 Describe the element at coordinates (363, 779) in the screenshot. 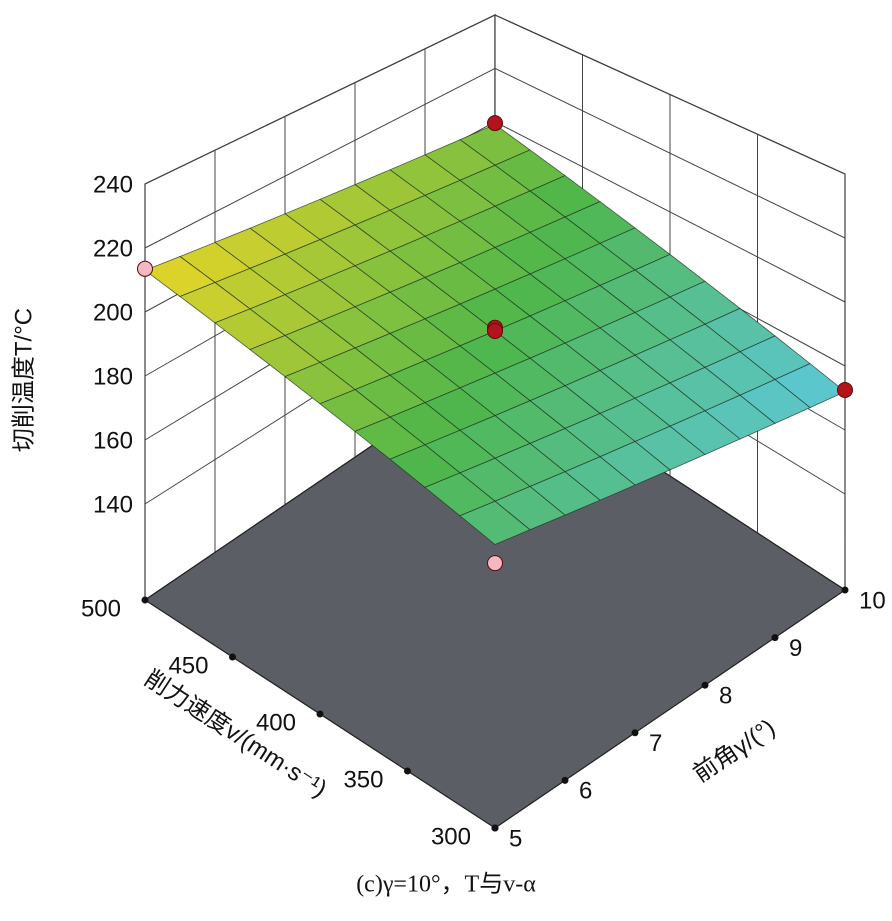

I see `x-tick-label: 350` at that location.